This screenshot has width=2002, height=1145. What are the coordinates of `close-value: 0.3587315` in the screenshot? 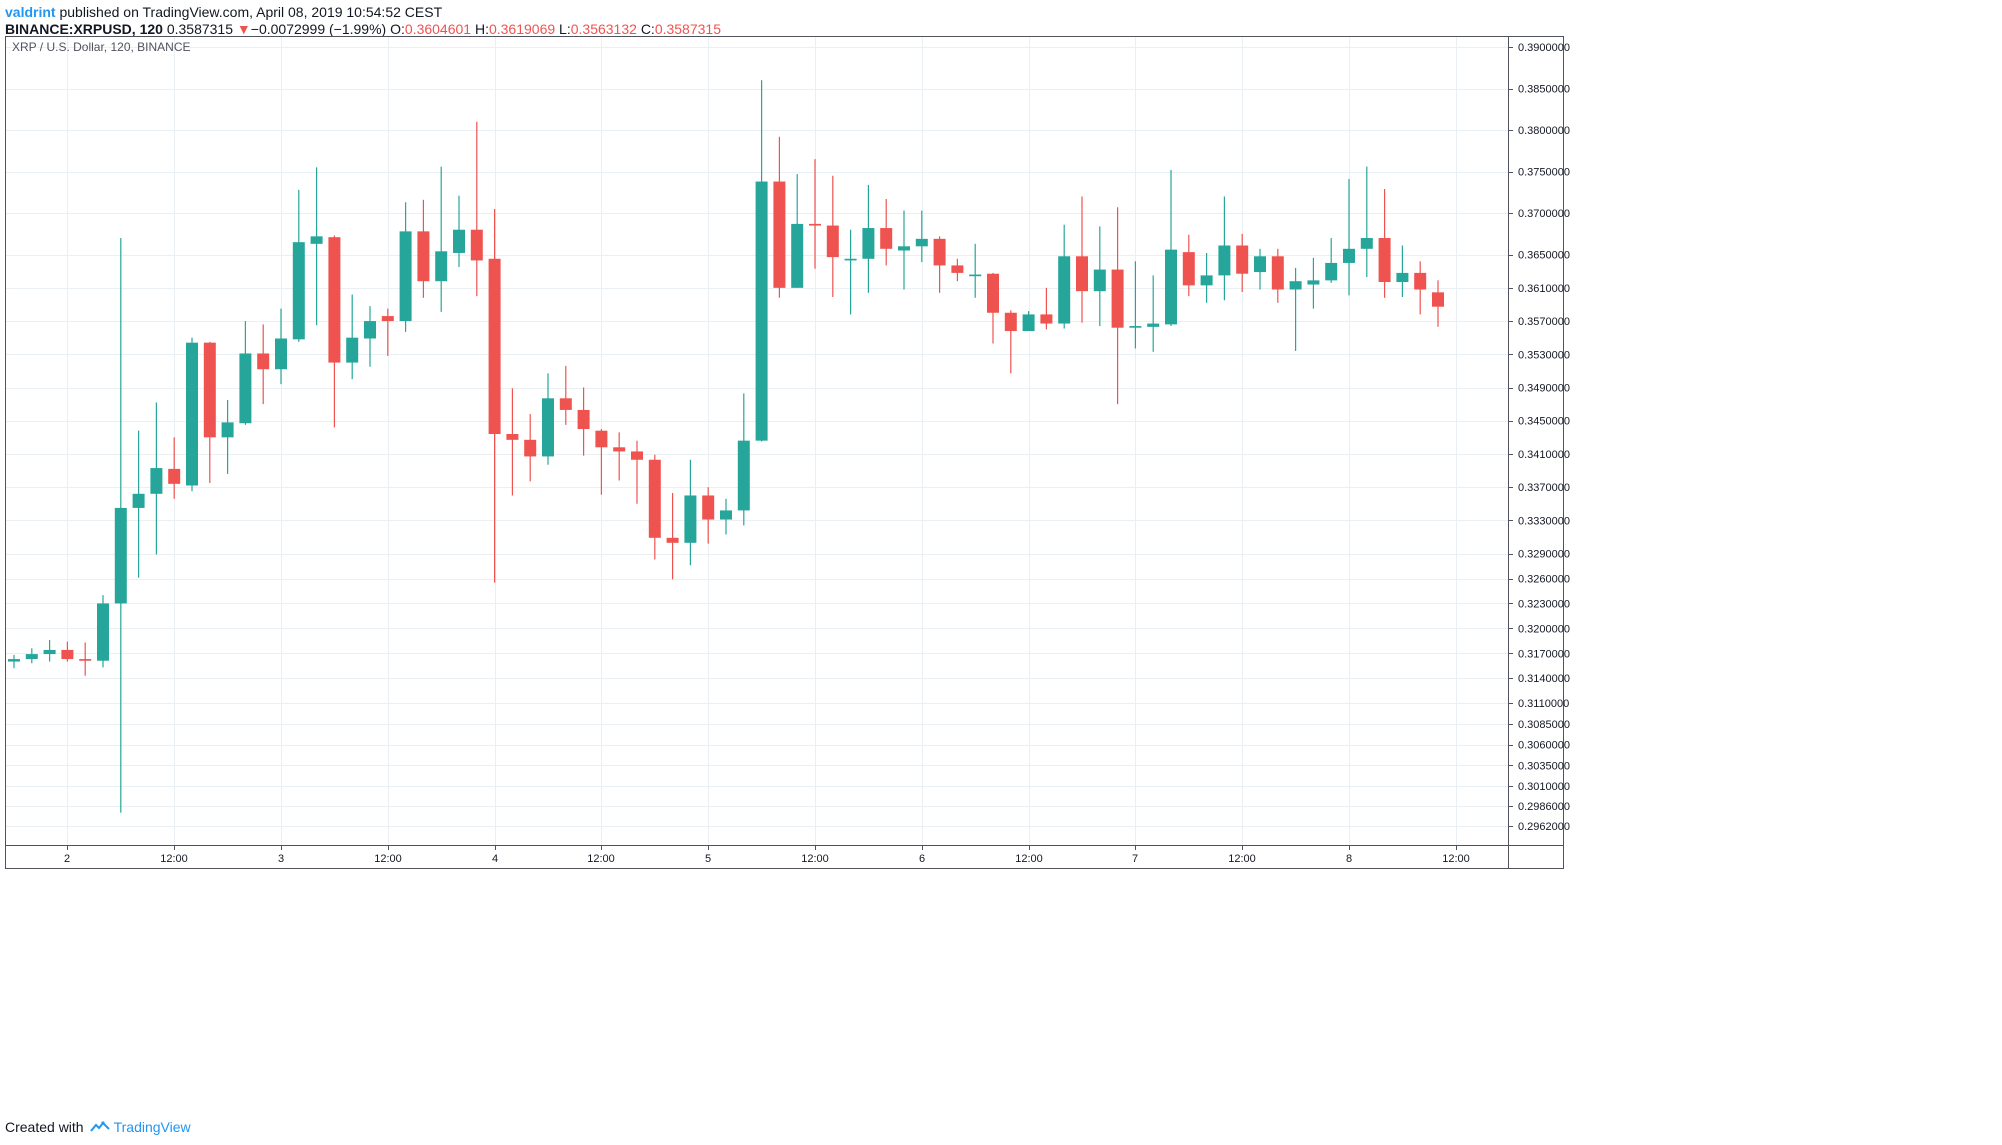 It's located at (687, 29).